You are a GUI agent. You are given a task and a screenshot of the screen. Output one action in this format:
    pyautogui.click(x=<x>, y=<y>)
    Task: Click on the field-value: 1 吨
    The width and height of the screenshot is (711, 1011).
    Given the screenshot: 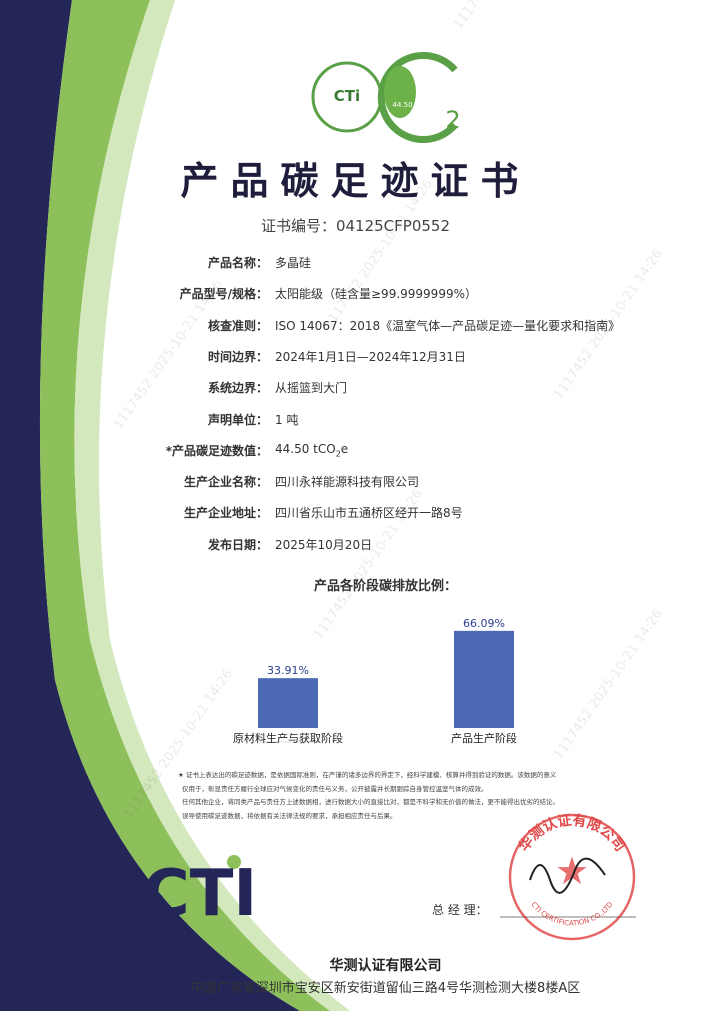 What is the action you would take?
    pyautogui.click(x=286, y=419)
    